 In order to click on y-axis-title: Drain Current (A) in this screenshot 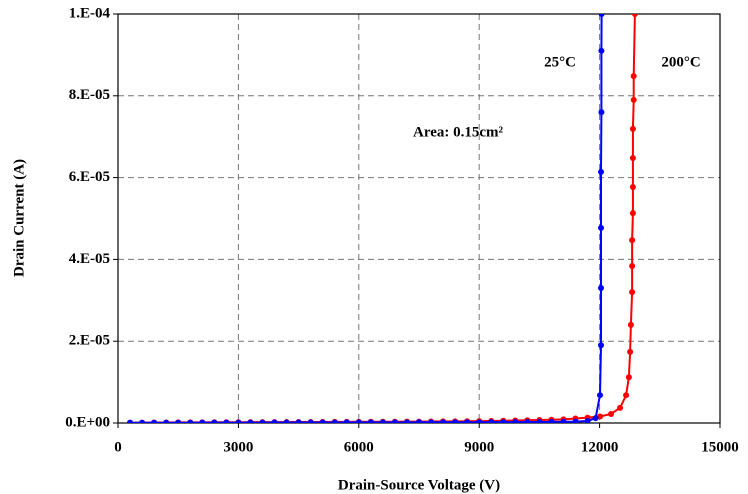, I will do `click(19, 218)`.